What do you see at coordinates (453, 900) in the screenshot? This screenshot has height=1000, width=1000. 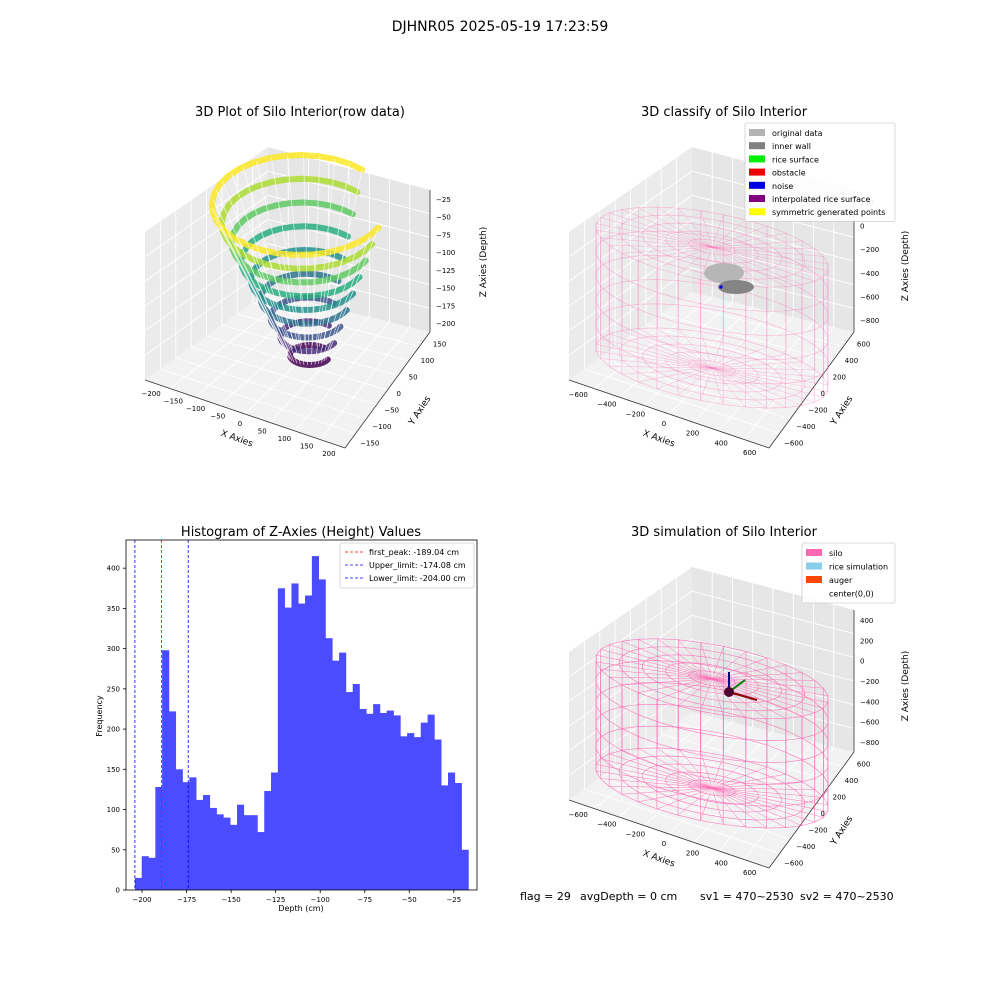 I see `x-tick-label: −25` at bounding box center [453, 900].